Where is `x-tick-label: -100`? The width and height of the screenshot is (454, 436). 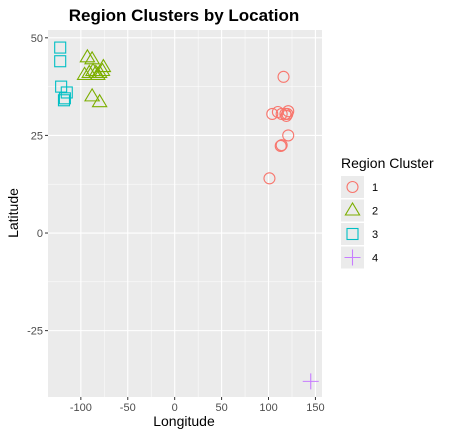 x-tick-label: -100 is located at coordinates (81, 408).